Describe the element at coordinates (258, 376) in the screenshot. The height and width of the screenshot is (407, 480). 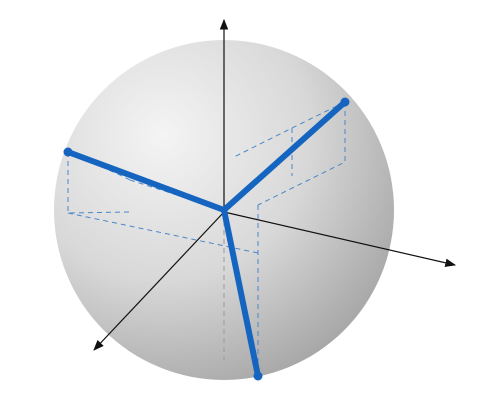
I see `vector-down-endpoint` at that location.